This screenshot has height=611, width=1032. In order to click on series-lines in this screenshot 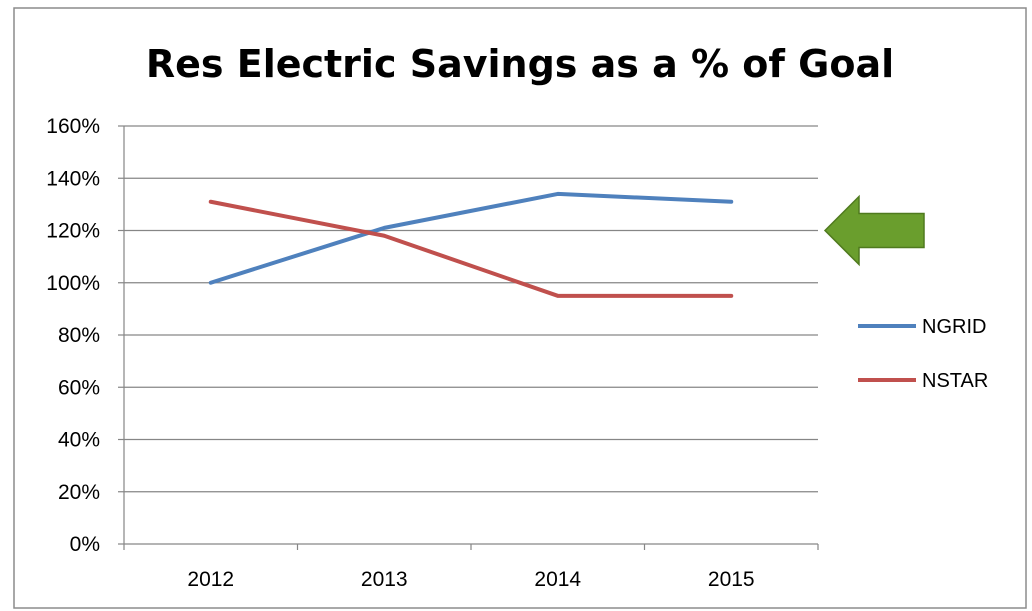, I will do `click(471, 244)`.